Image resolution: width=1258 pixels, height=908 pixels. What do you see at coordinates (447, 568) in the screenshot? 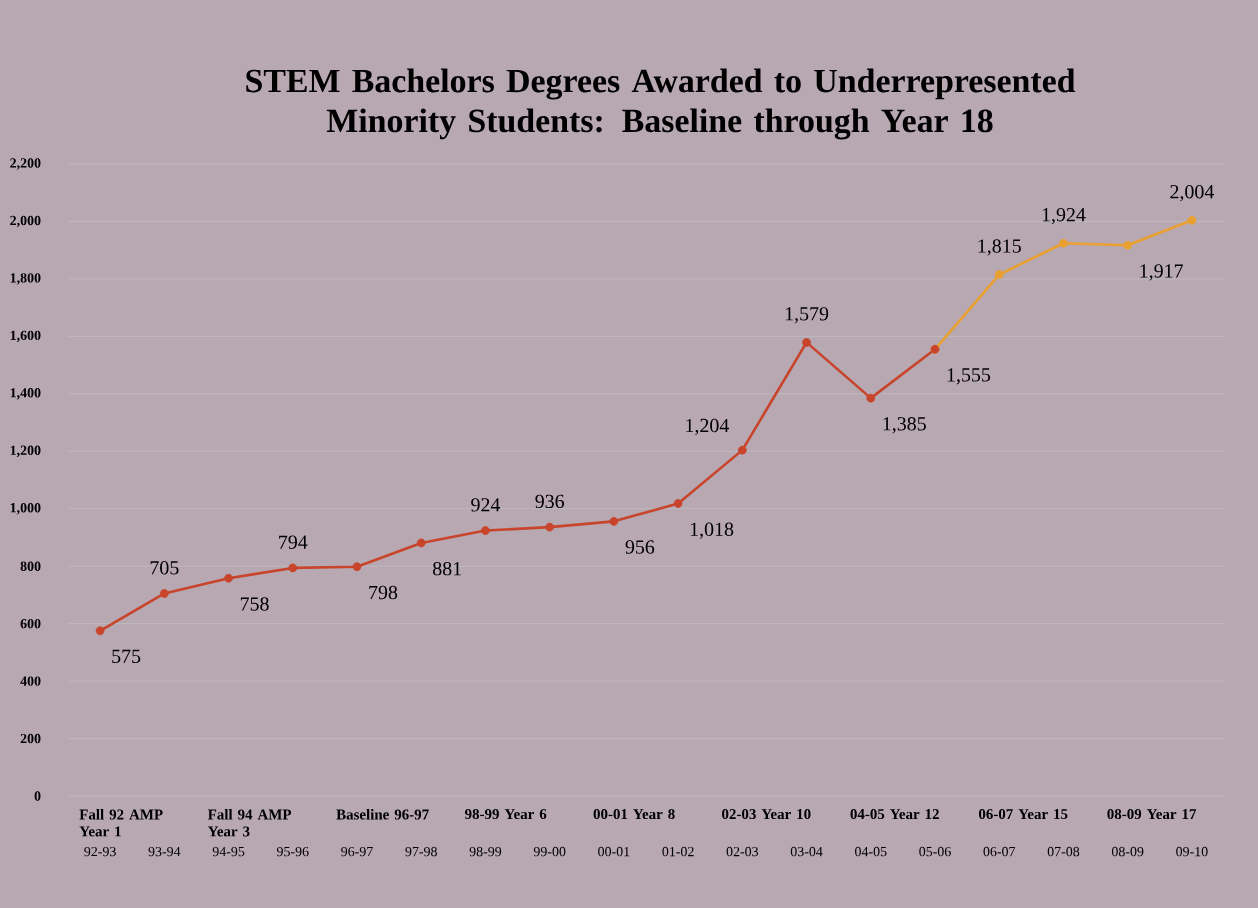
I see `data-label: 881` at bounding box center [447, 568].